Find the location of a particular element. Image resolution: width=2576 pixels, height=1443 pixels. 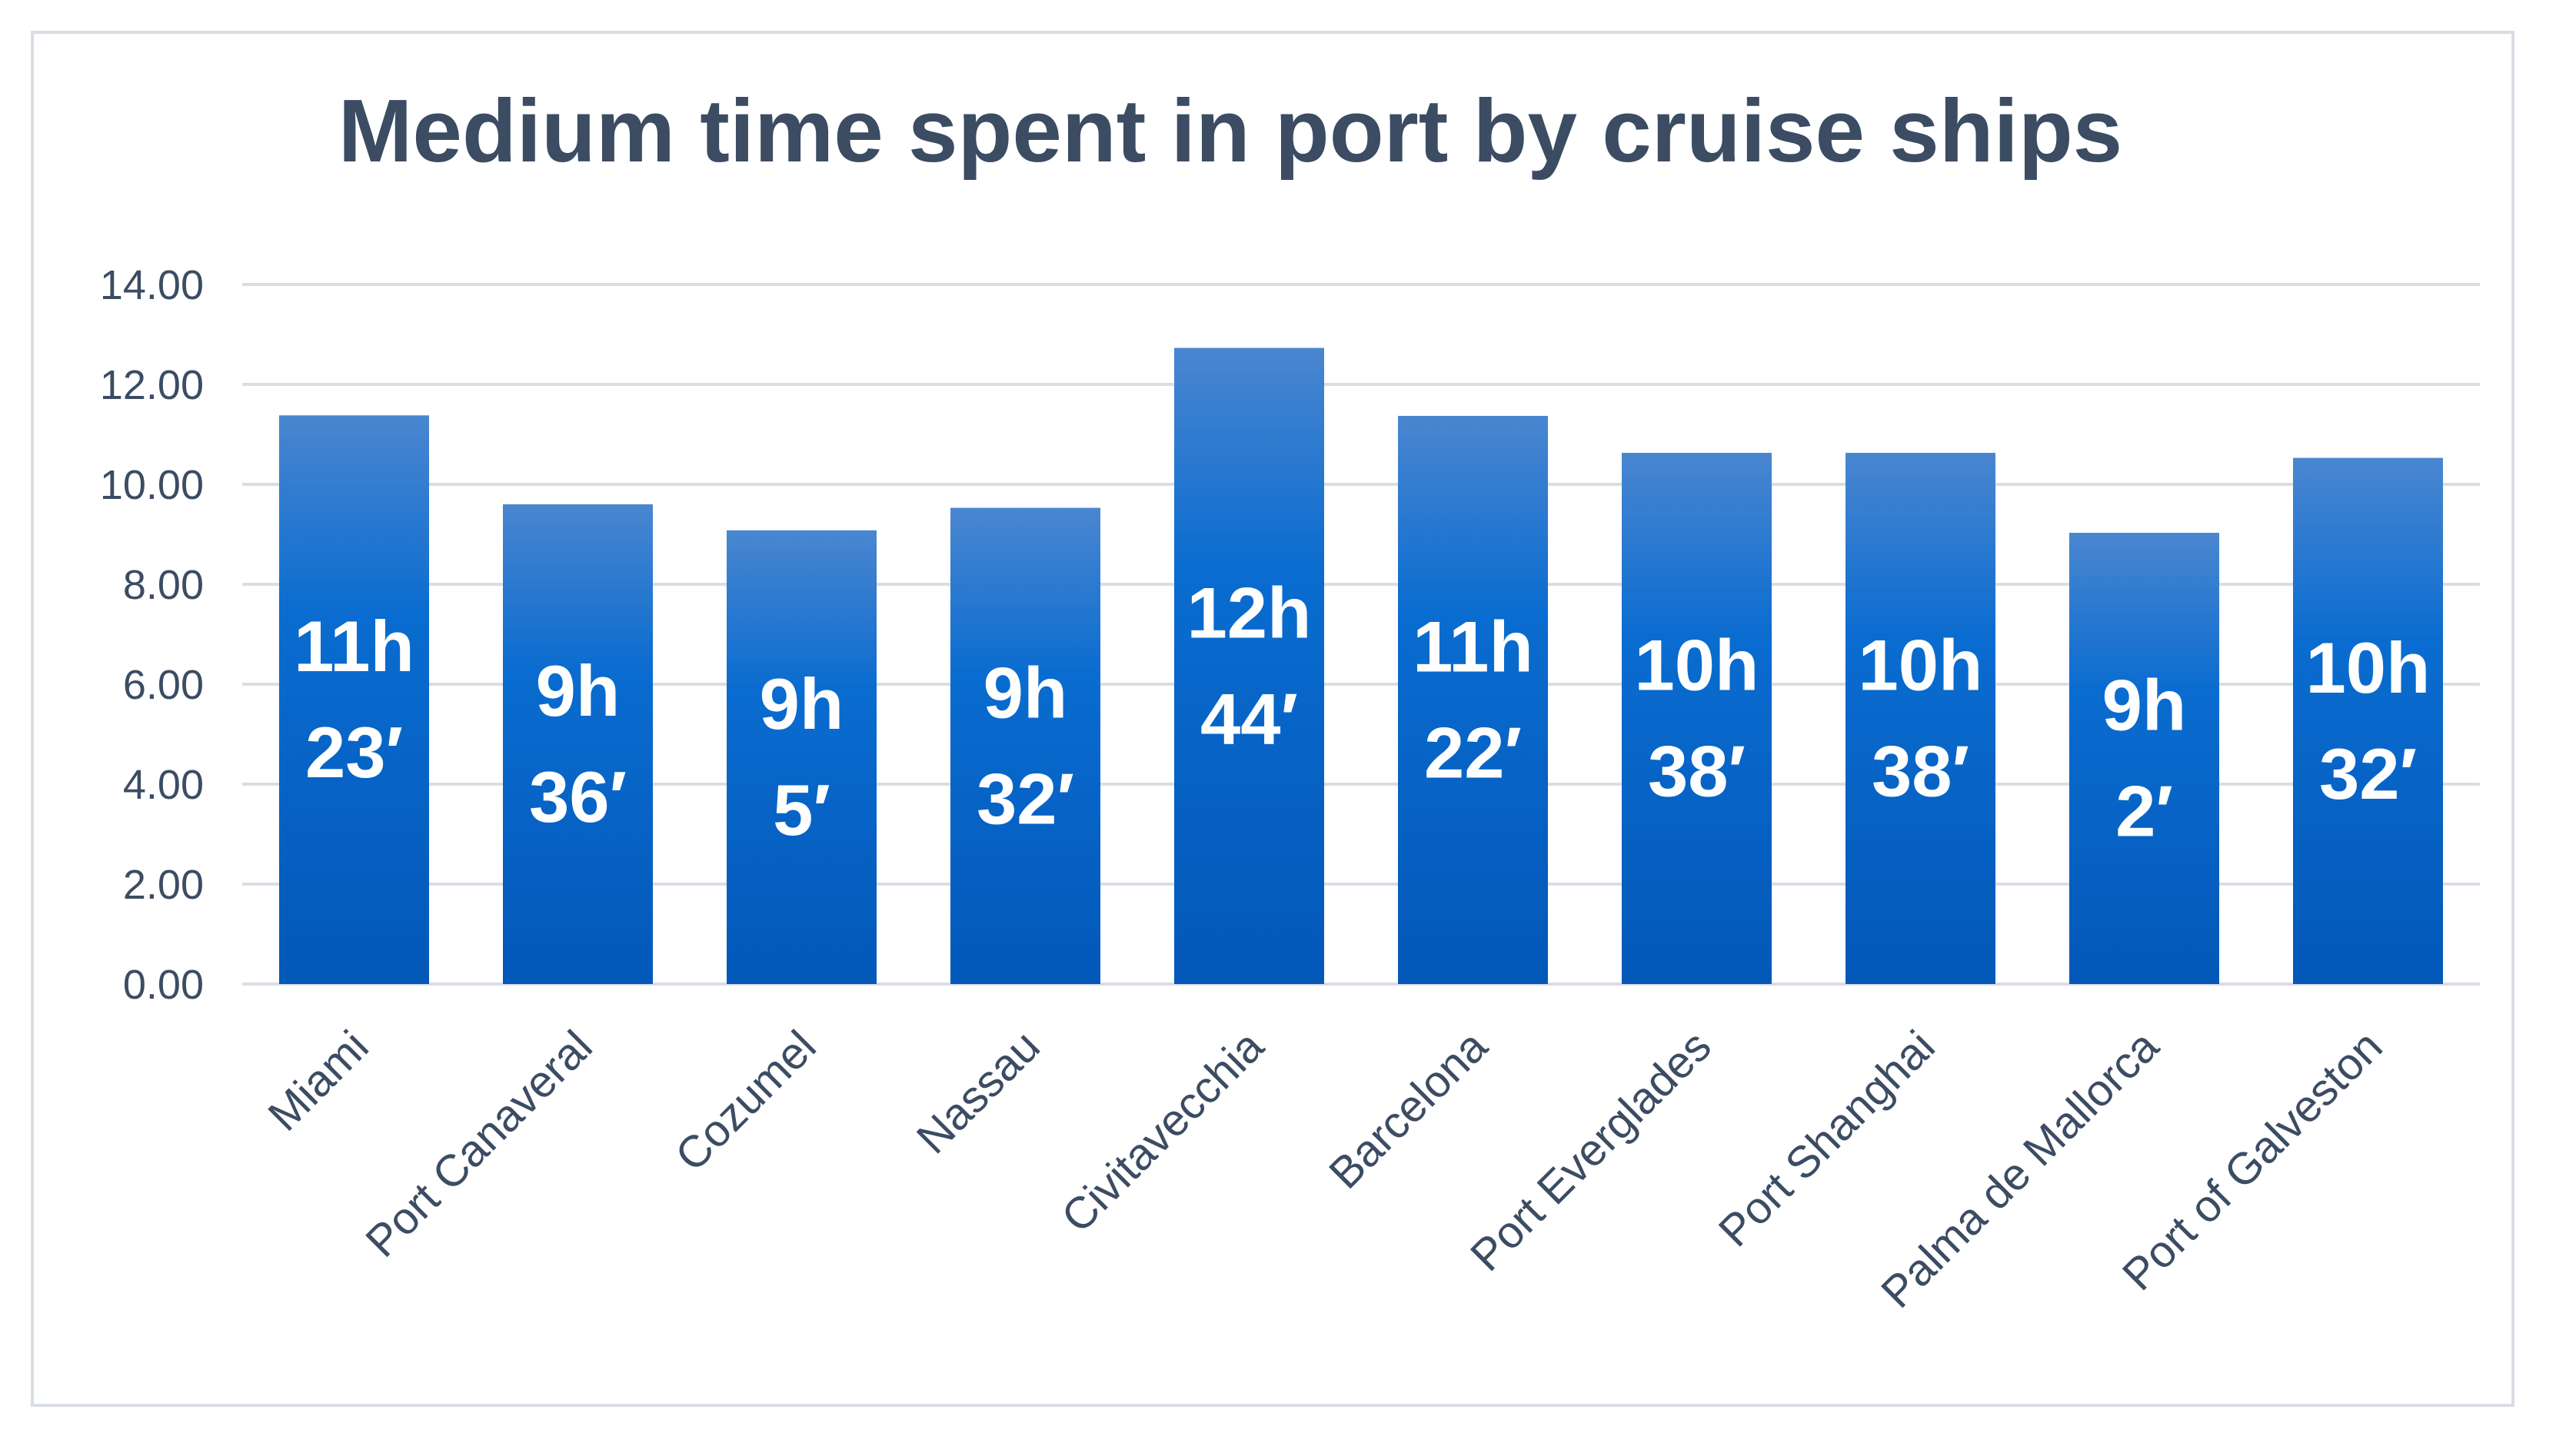

x-tick-label: Nassau is located at coordinates (978, 1092).